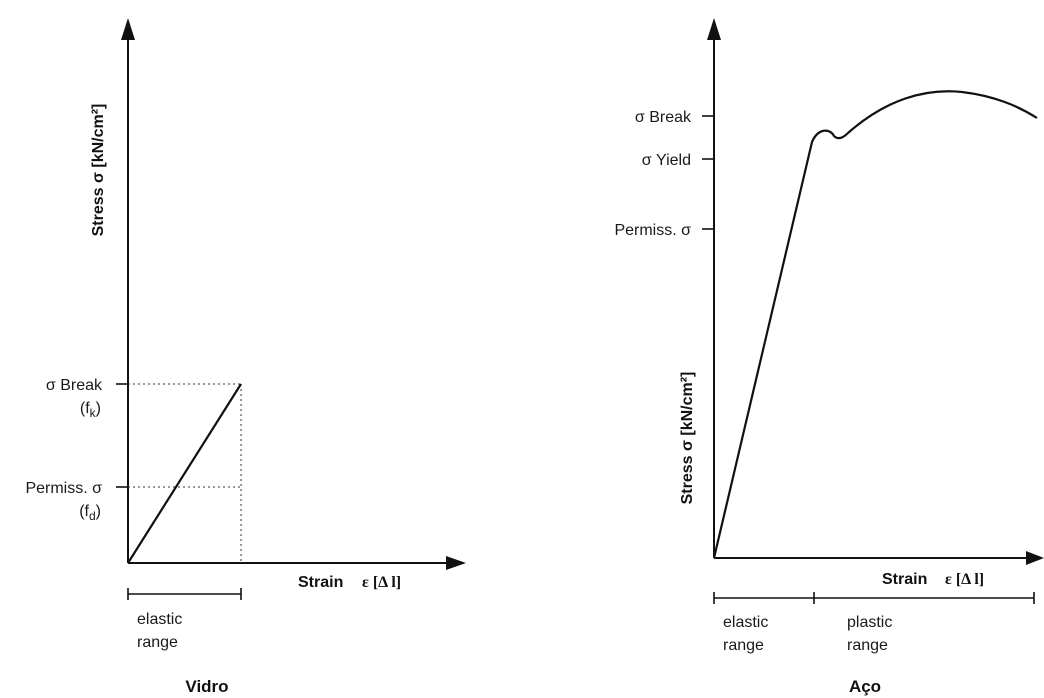 The height and width of the screenshot is (698, 1044). I want to click on vidro-x-axis-label: Strain, so click(320, 582).